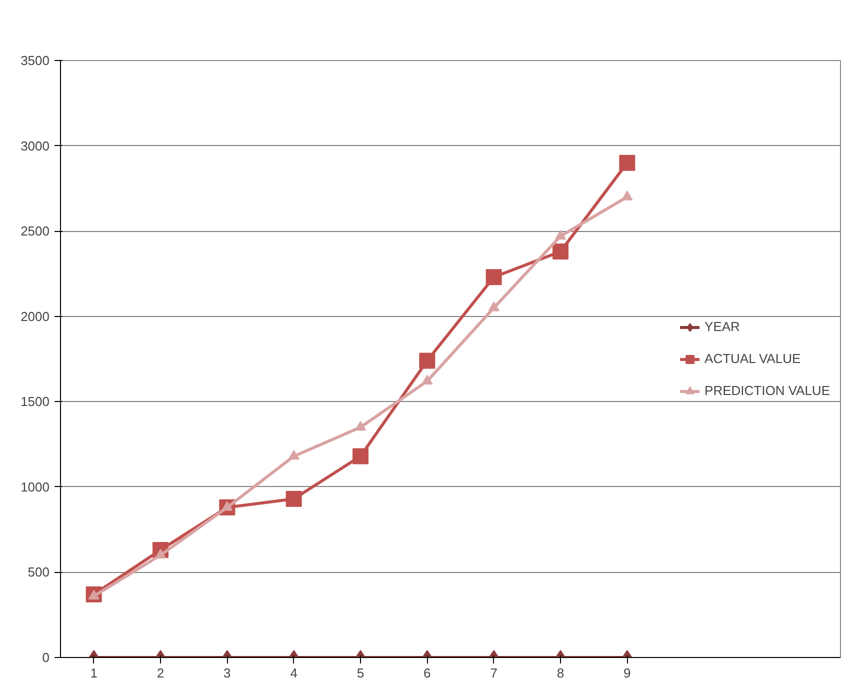 The image size is (867, 693). Describe the element at coordinates (35, 316) in the screenshot. I see `y-tick-label: 2000` at that location.